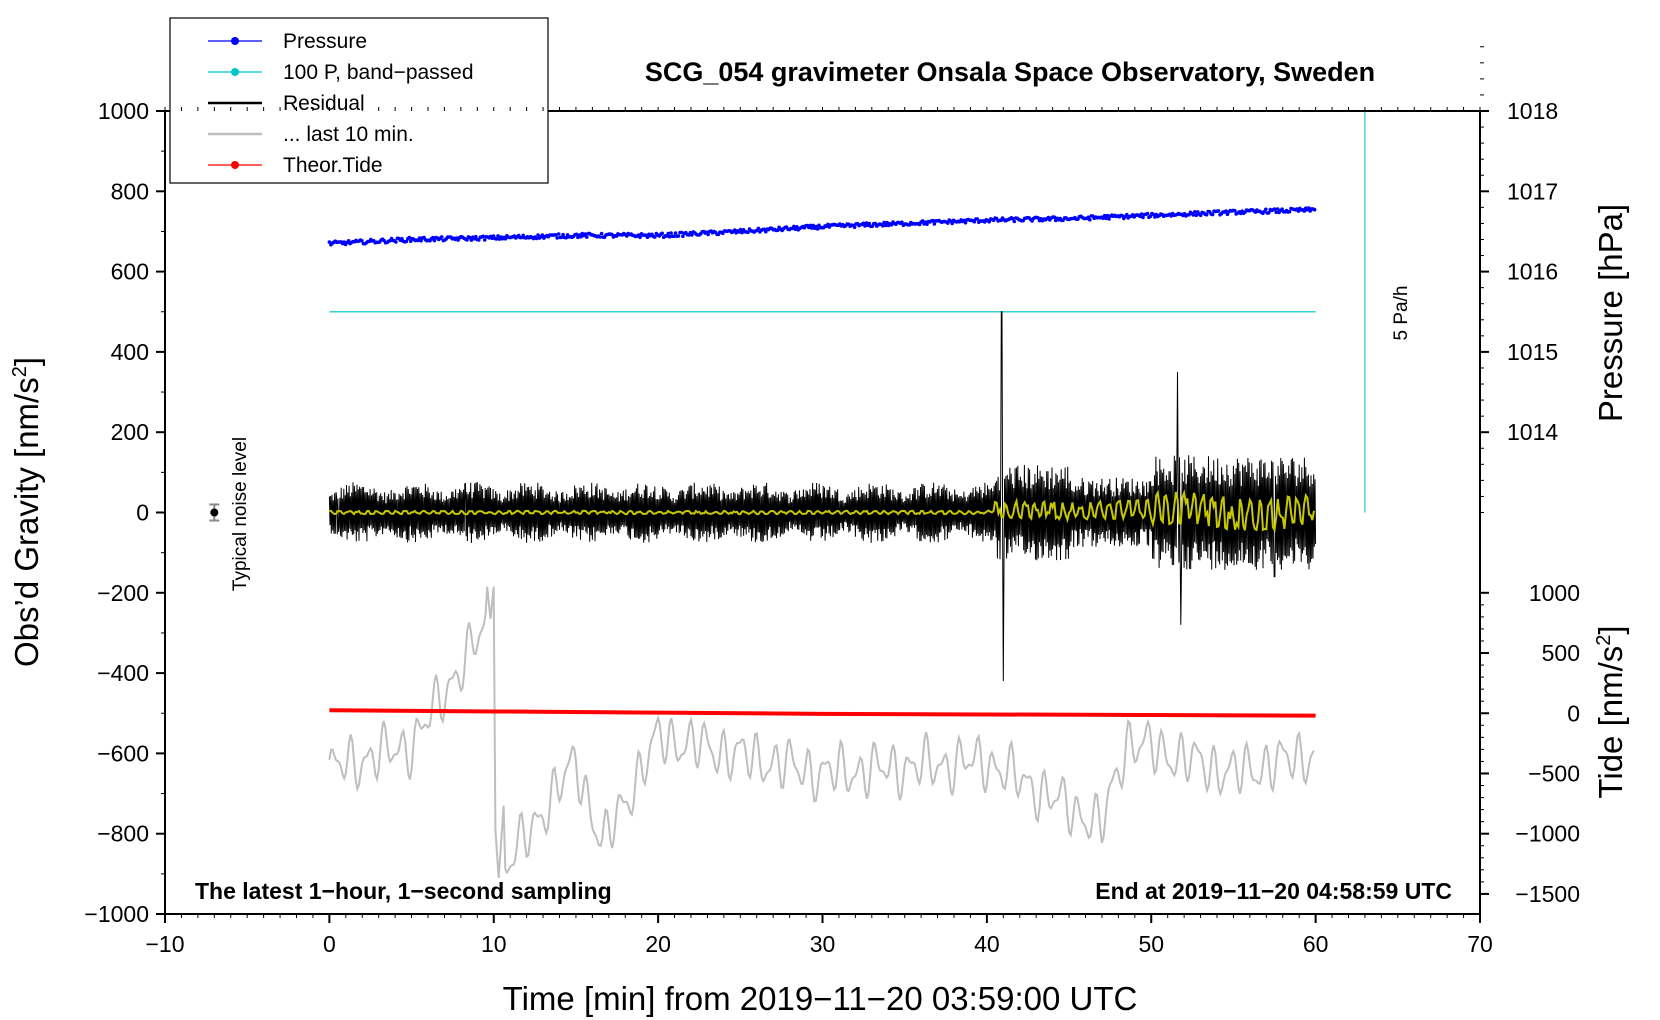 The image size is (1660, 1020). I want to click on x-axis-label: Time [min] from 2019−11−20 03:59:00 UTC, so click(820, 998).